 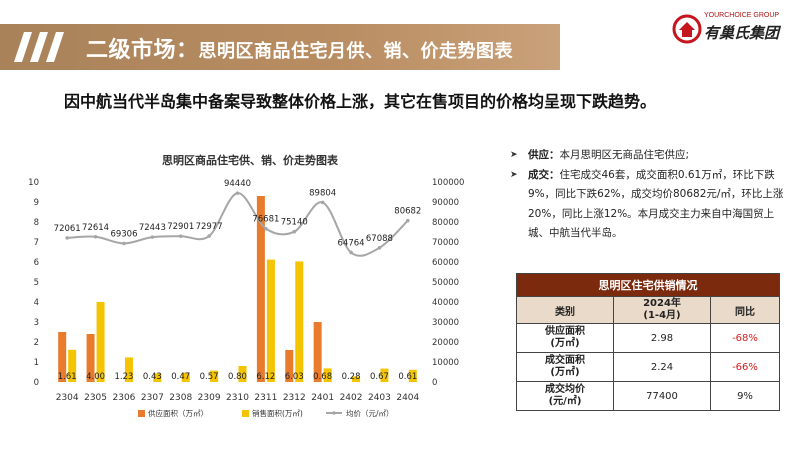 I want to click on price-data-label: 64764, so click(x=351, y=243).